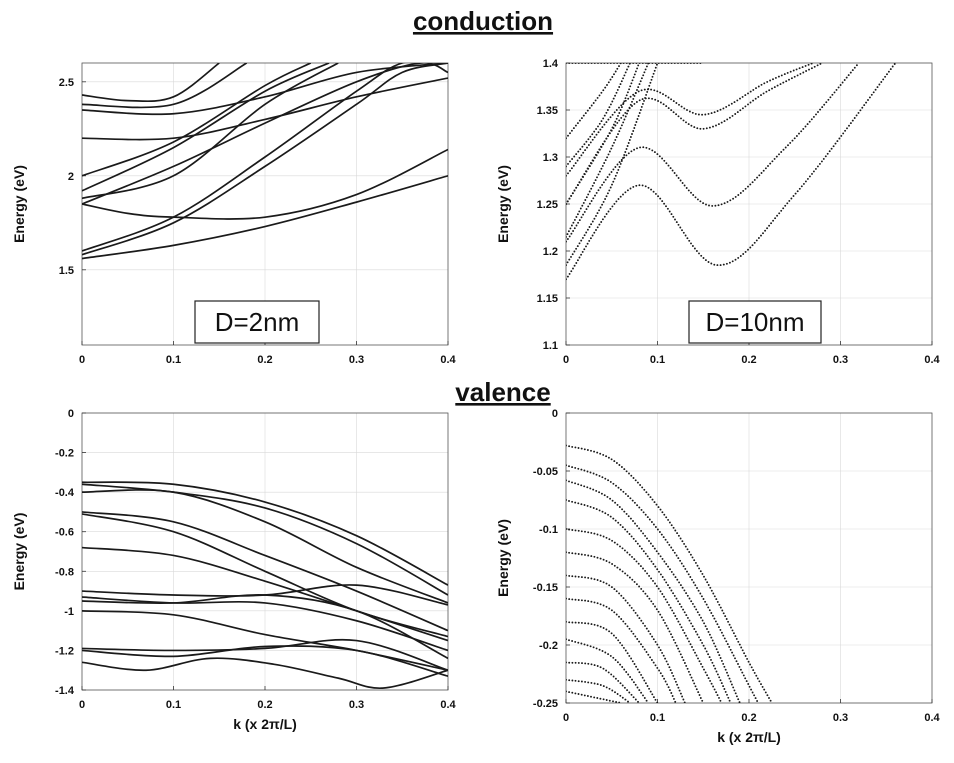 Image resolution: width=954 pixels, height=763 pixels. Describe the element at coordinates (503, 558) in the screenshot. I see `y-axis-label: Energy (eV)` at that location.